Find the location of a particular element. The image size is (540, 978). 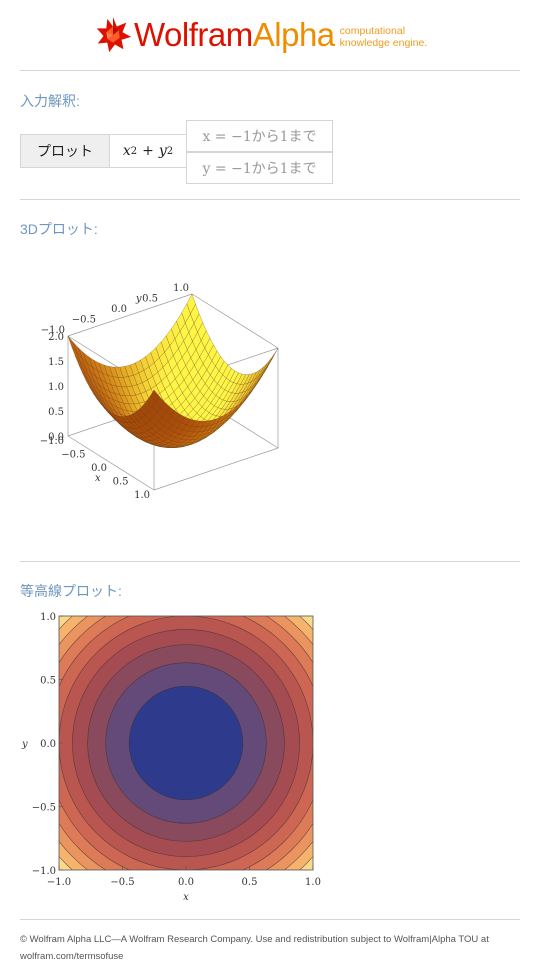

expr-plus: + is located at coordinates (148, 151).